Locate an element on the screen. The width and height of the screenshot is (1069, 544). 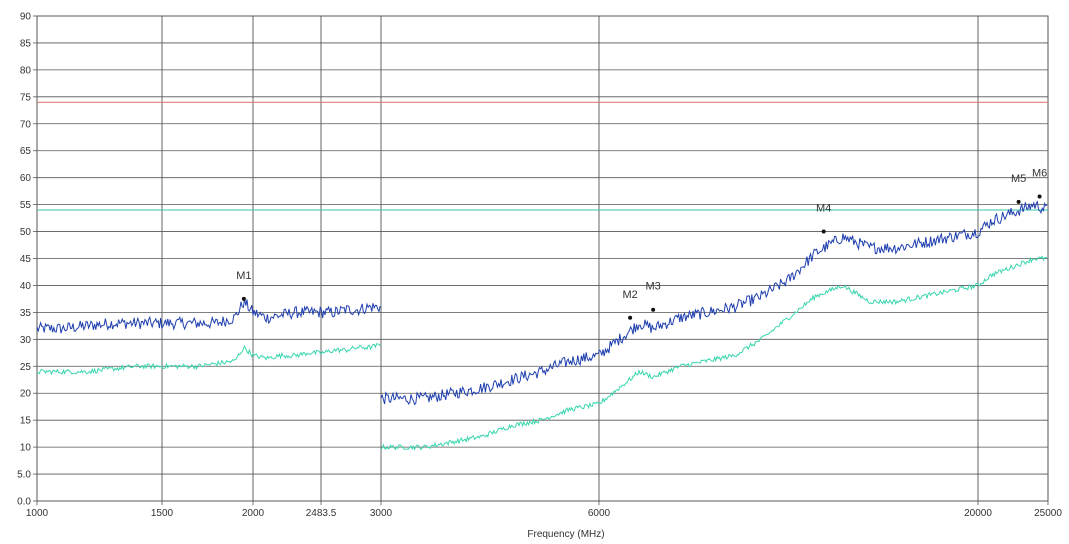
marker-label: M3 is located at coordinates (653, 287).